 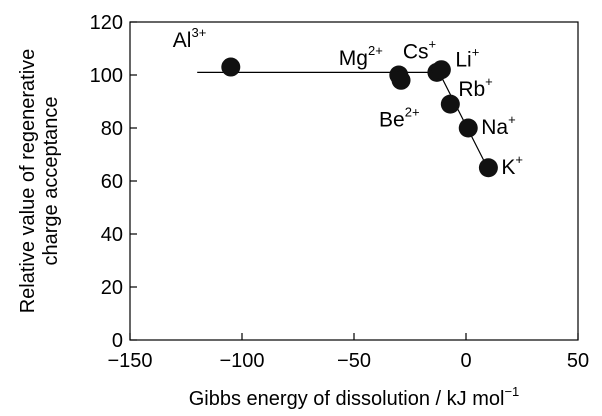 I want to click on ion-label-al: Al3+, so click(x=190, y=38).